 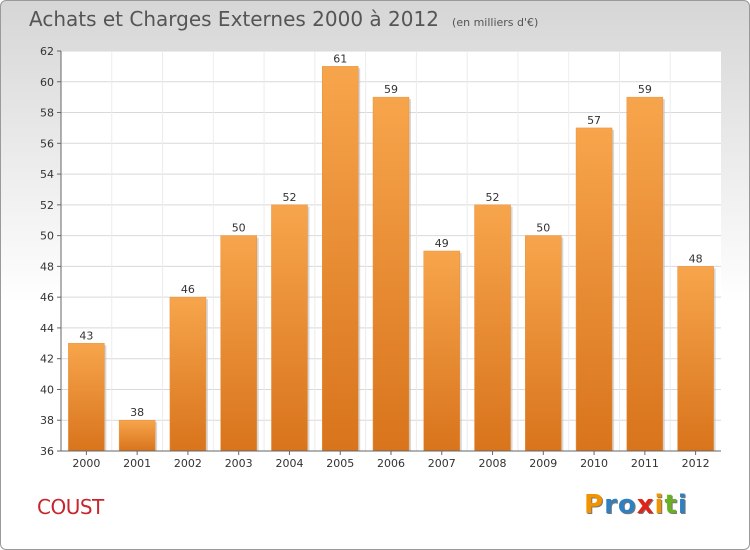 I want to click on x-tick-label: 2006, so click(x=391, y=463).